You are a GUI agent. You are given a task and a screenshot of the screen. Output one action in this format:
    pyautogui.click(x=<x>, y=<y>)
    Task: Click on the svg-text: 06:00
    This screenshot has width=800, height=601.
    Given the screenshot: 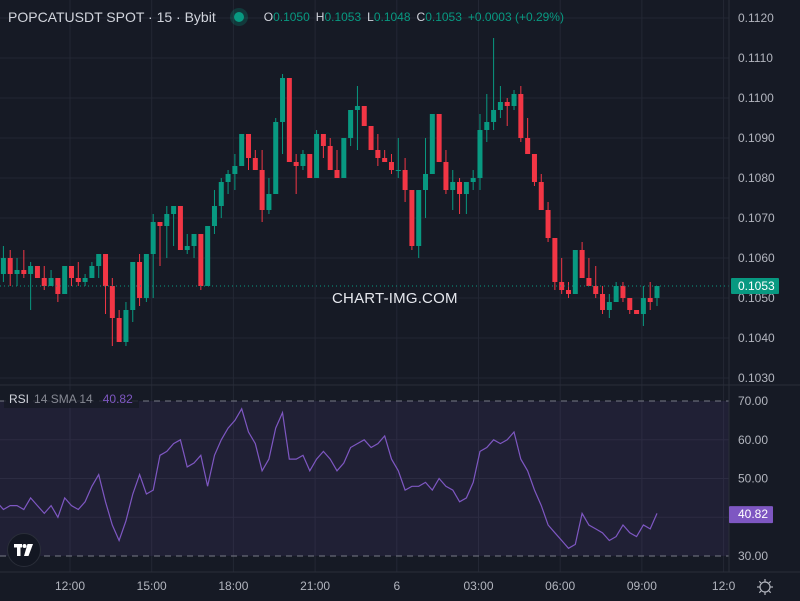 What is the action you would take?
    pyautogui.click(x=560, y=586)
    